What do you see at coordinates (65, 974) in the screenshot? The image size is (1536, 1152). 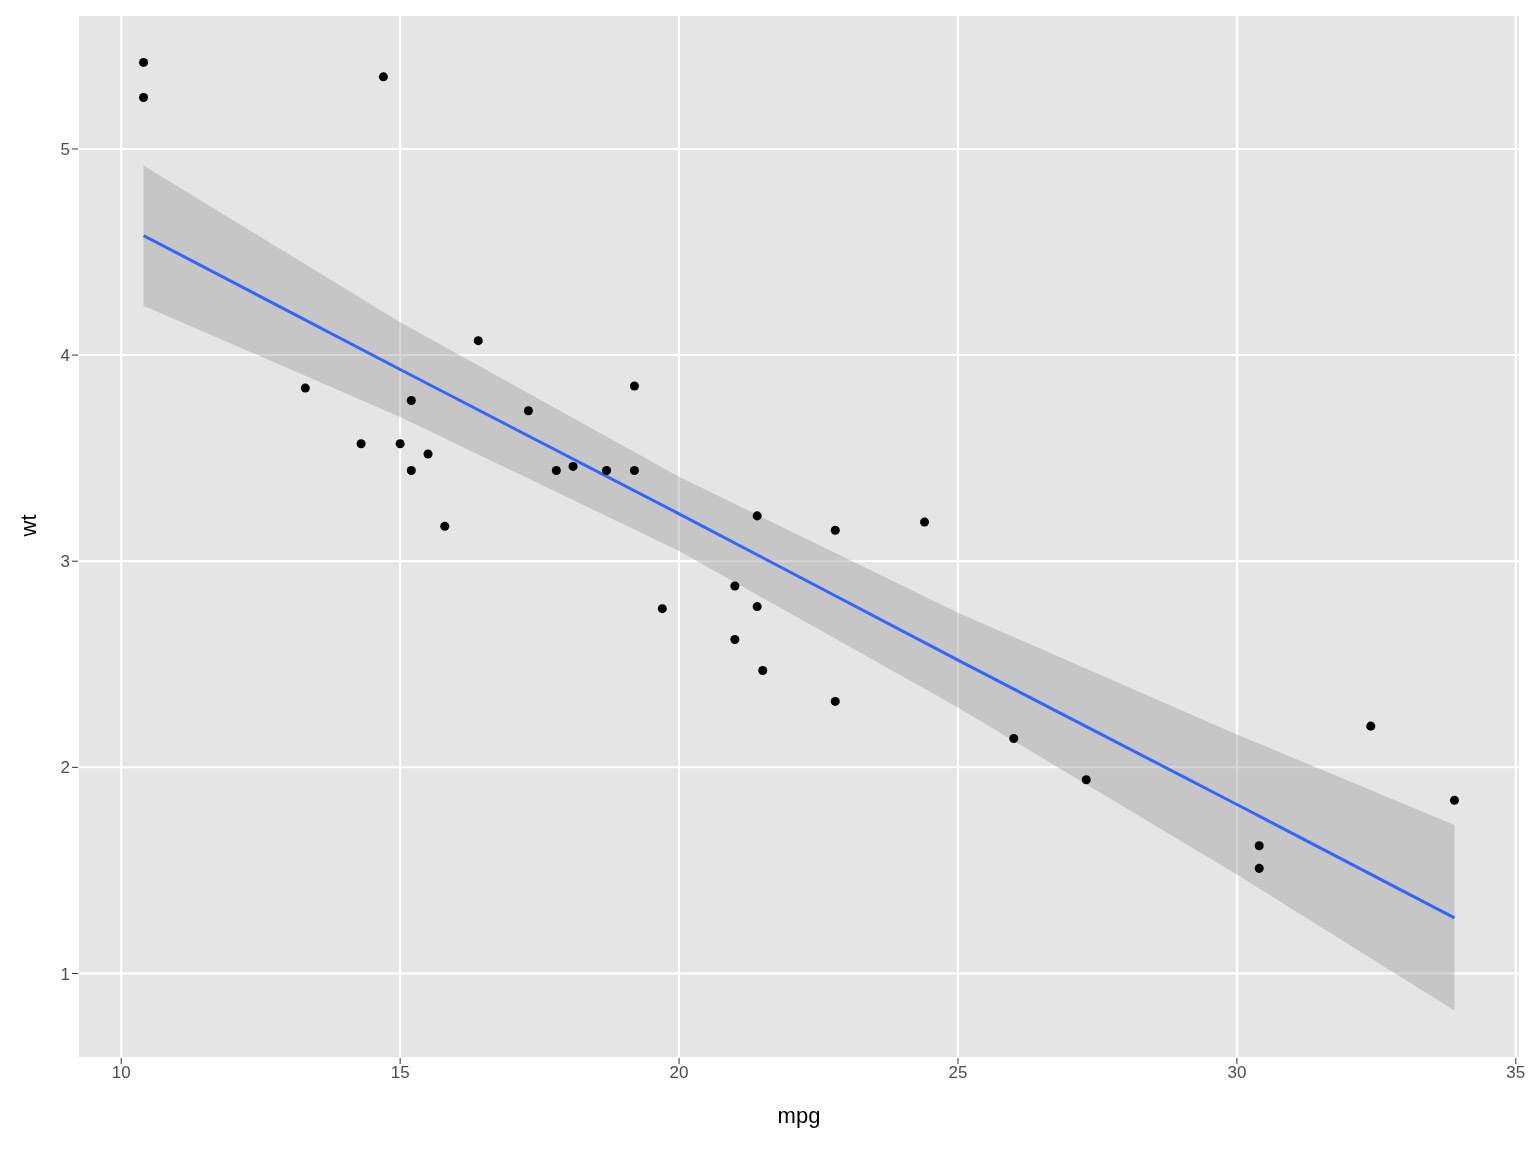 I see `y-tick-label: 1` at bounding box center [65, 974].